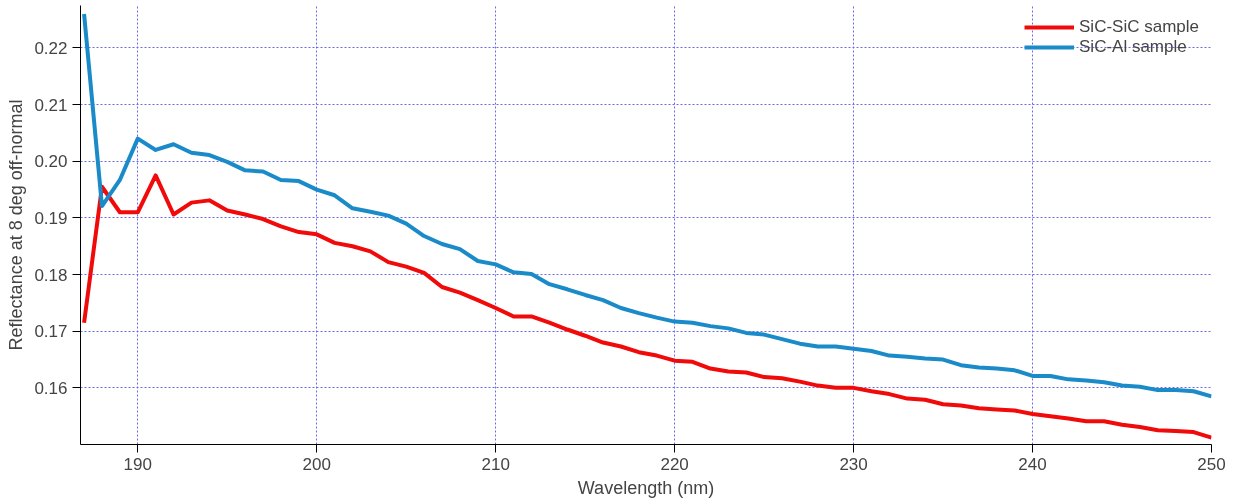  What do you see at coordinates (51, 332) in the screenshot?
I see `y-tick-label: 0.17` at bounding box center [51, 332].